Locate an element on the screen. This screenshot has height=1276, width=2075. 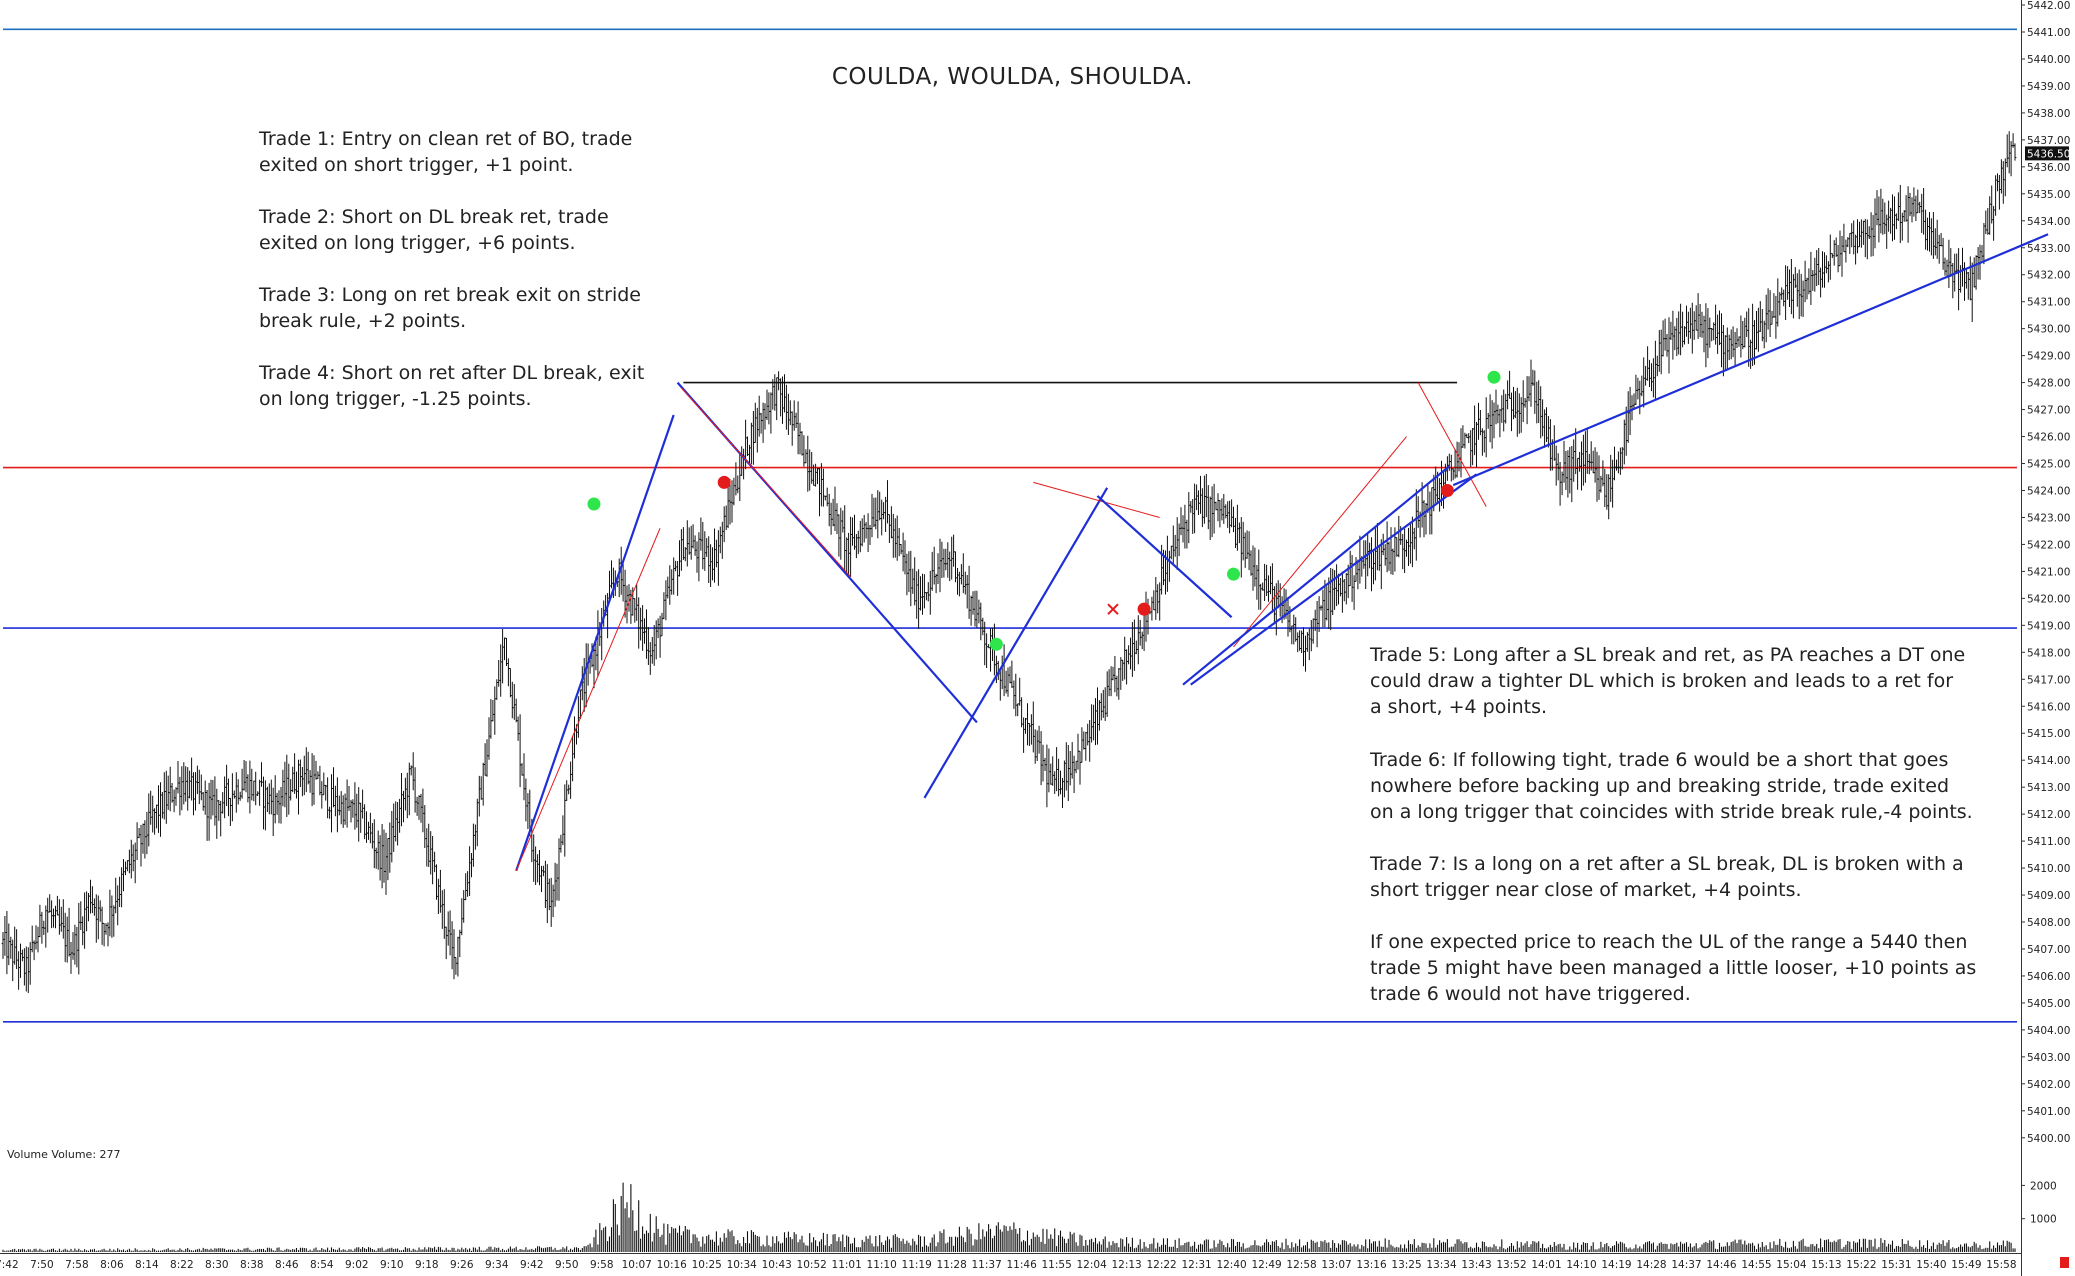
time-tick-label: 15:49 is located at coordinates (1966, 1265).